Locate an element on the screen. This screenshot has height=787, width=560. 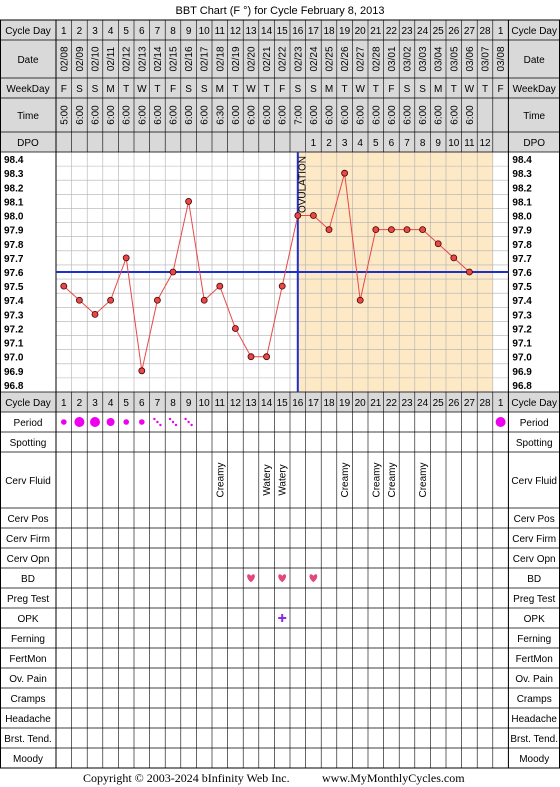
y-tick-left: 97.7 is located at coordinates (14, 259).